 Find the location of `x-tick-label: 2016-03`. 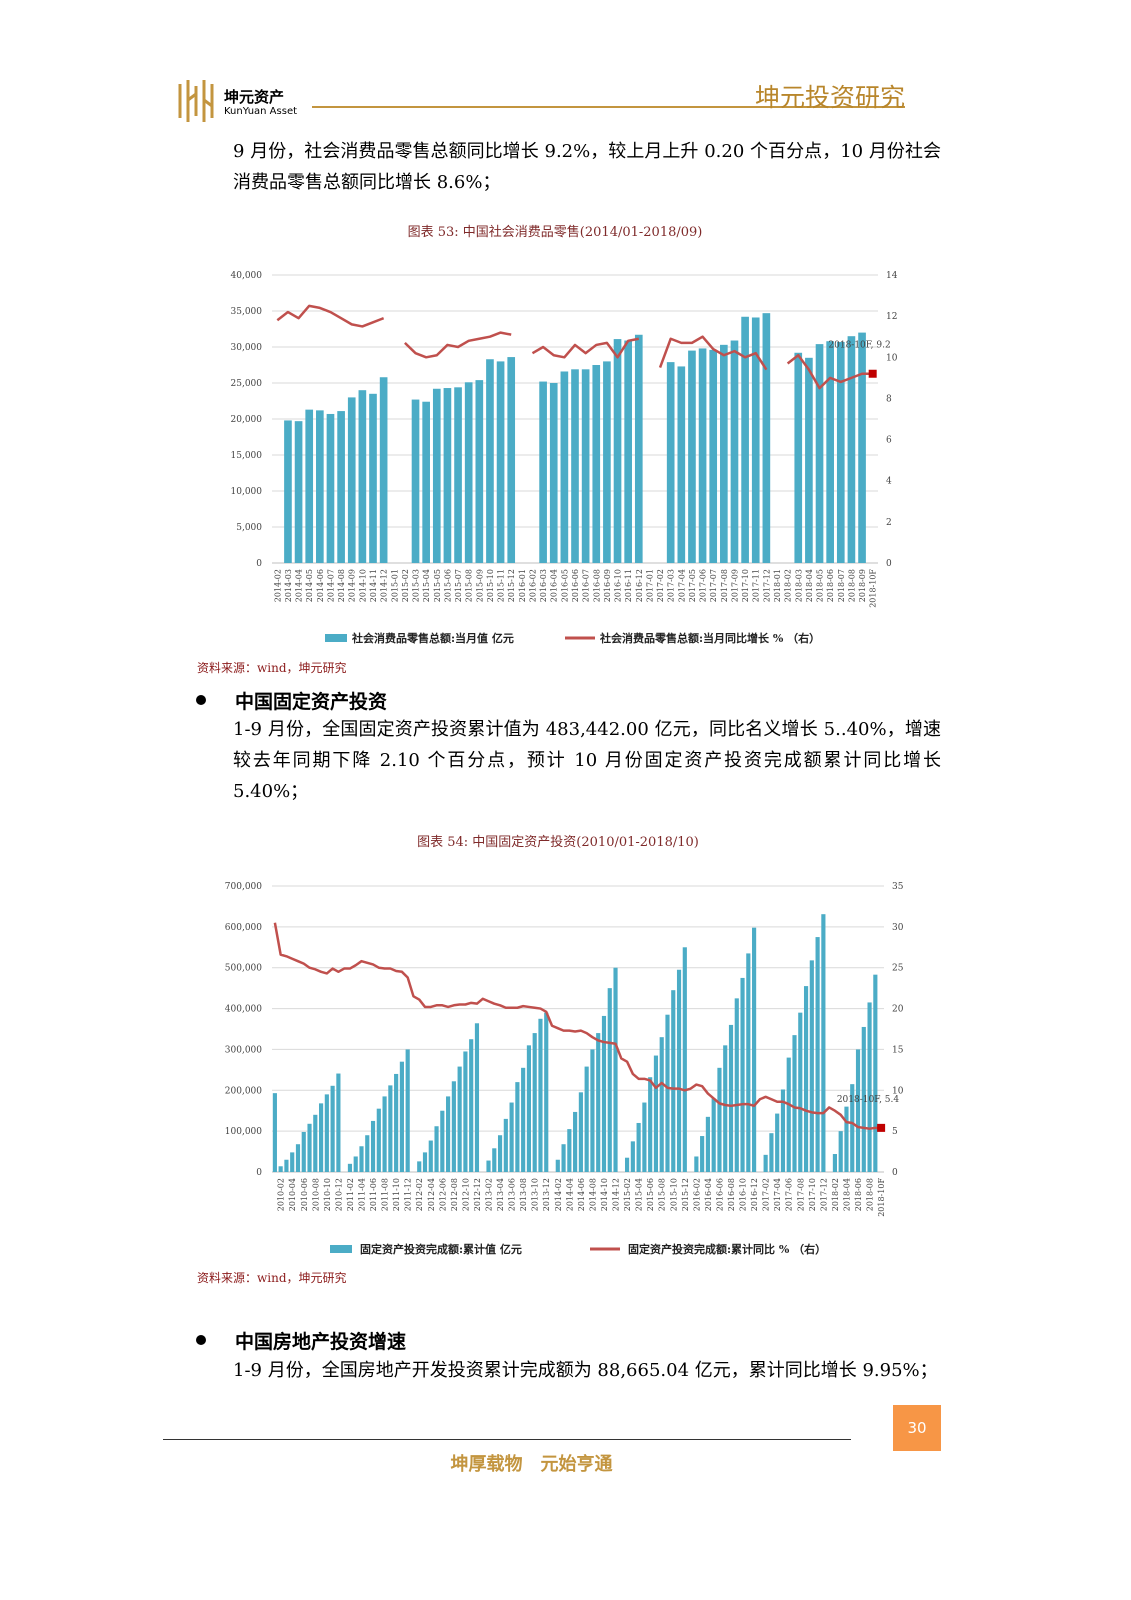

x-tick-label: 2016-03 is located at coordinates (543, 585).